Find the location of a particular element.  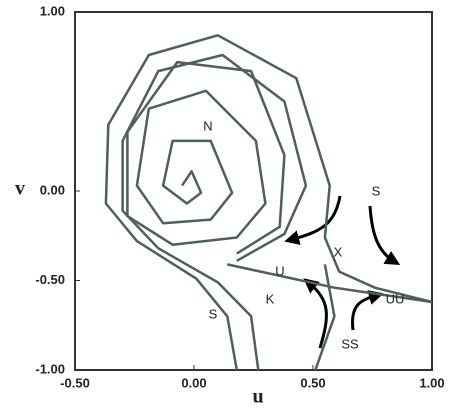

x-tick-label: 0.50 is located at coordinates (312, 382).